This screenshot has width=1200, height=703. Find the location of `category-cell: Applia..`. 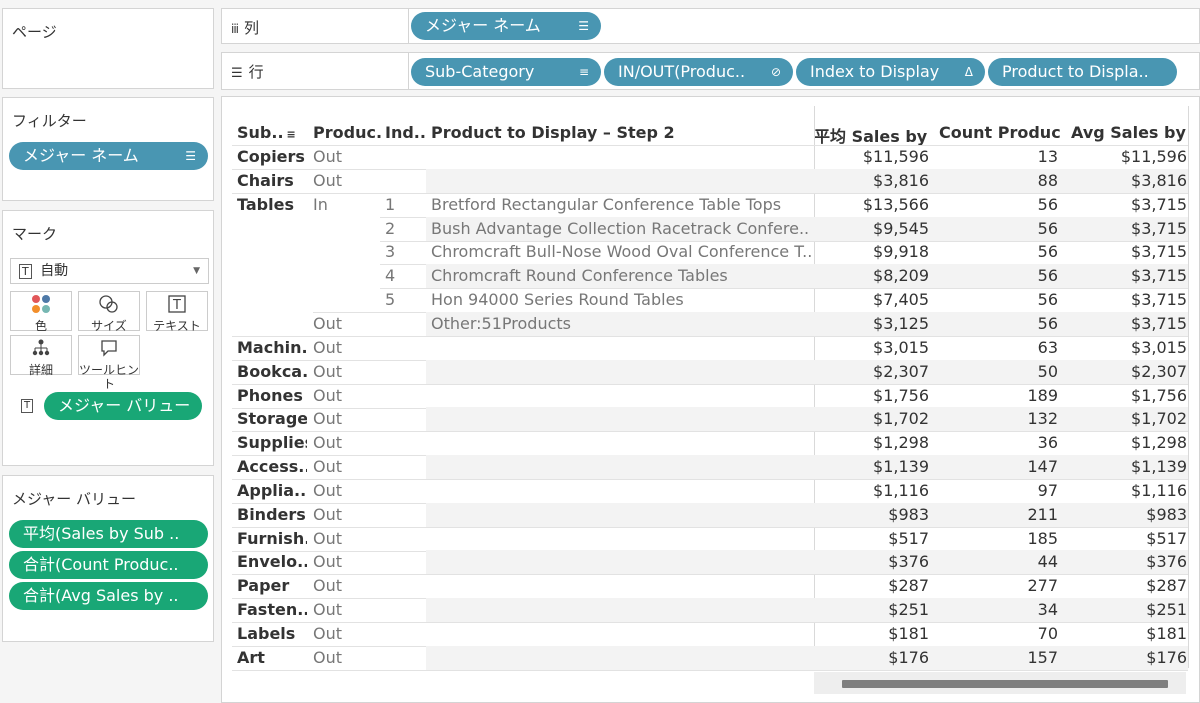

category-cell: Applia.. is located at coordinates (272, 490).